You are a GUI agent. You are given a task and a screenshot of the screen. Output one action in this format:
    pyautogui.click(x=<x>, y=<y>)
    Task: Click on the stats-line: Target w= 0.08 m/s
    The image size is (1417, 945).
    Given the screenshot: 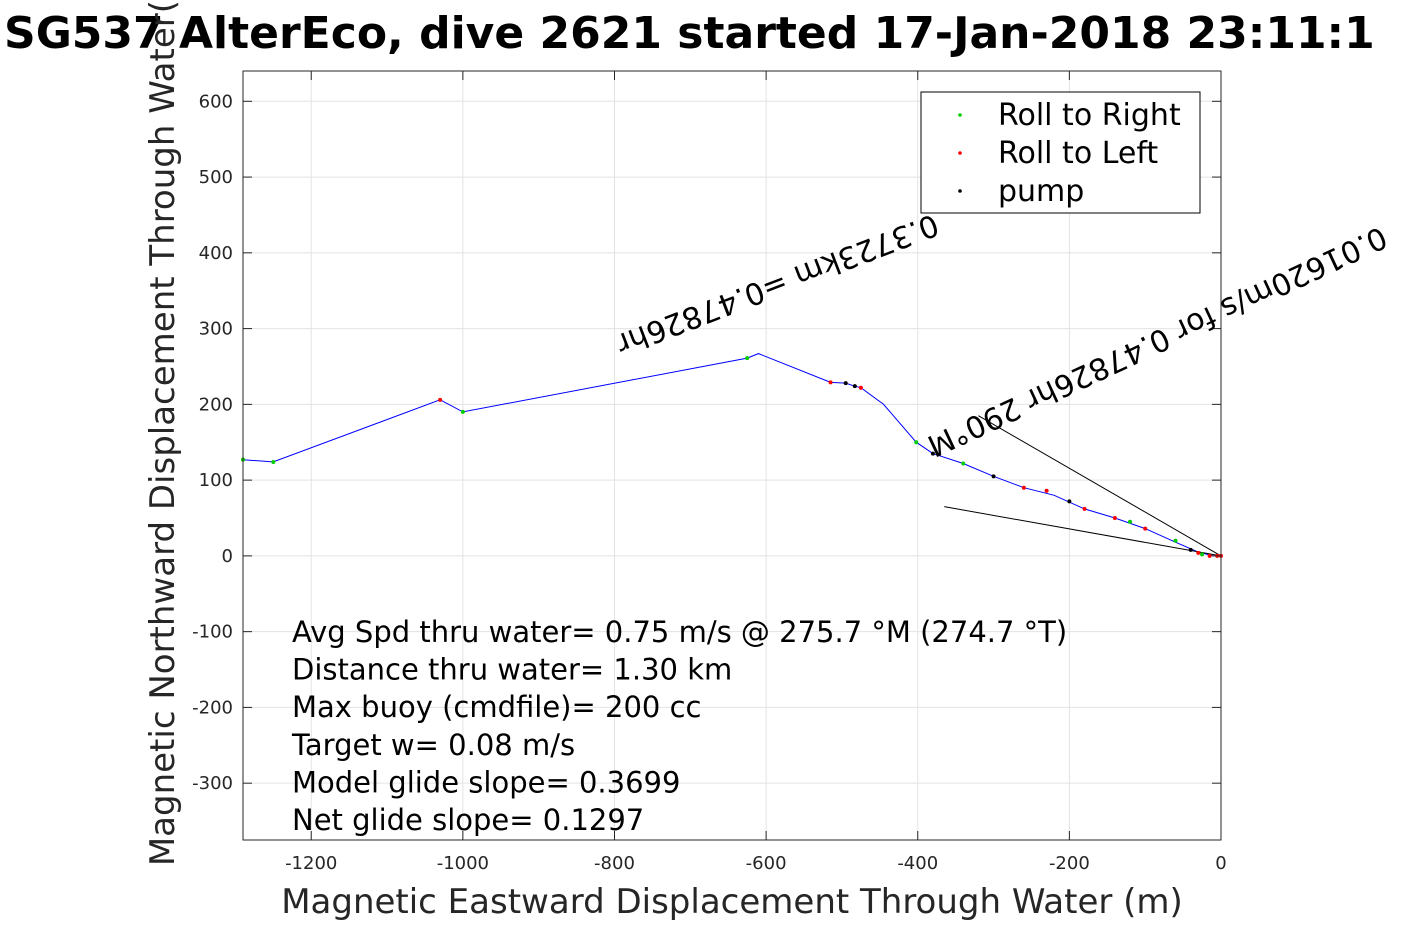 What is the action you would take?
    pyautogui.click(x=433, y=745)
    